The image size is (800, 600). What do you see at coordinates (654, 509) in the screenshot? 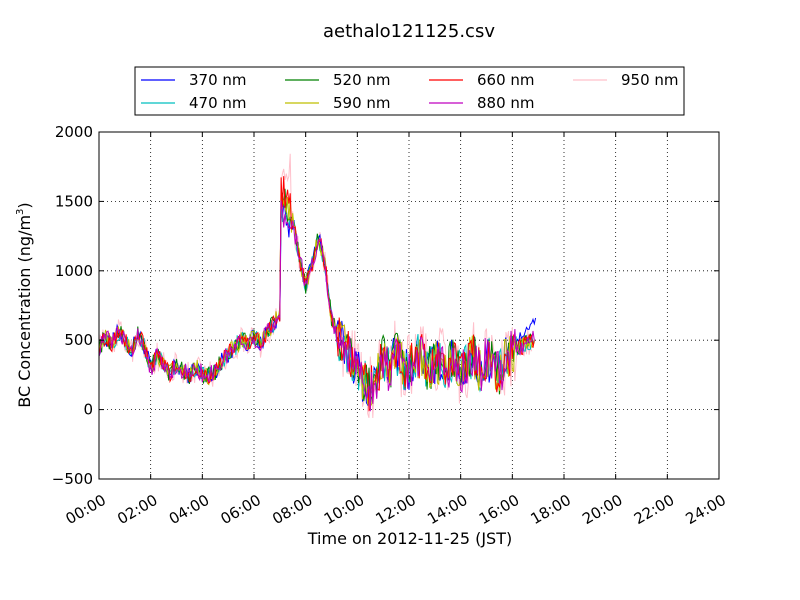
I see `x-tick-label: 22:00` at bounding box center [654, 509].